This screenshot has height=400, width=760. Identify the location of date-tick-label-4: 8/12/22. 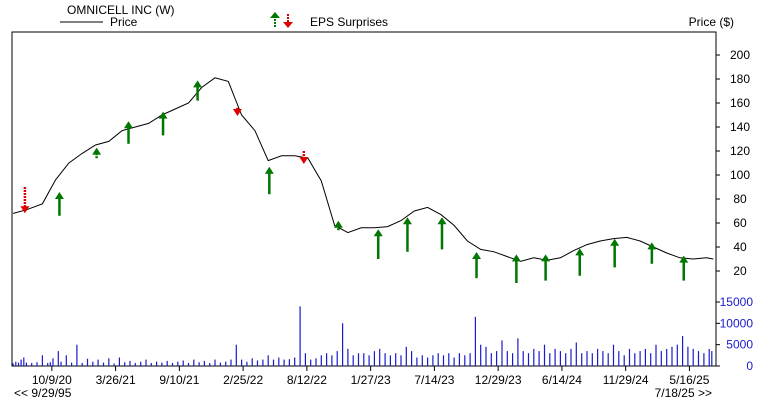
(307, 380).